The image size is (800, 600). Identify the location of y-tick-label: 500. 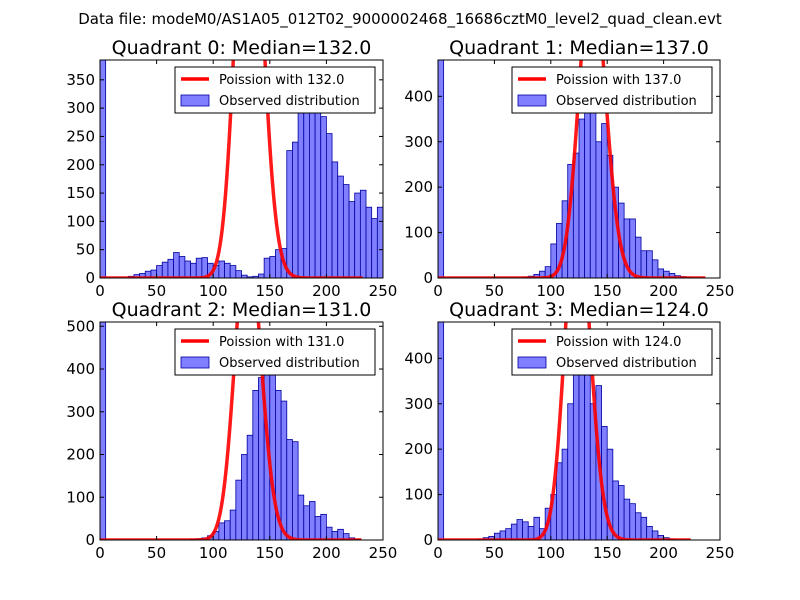
(80, 326).